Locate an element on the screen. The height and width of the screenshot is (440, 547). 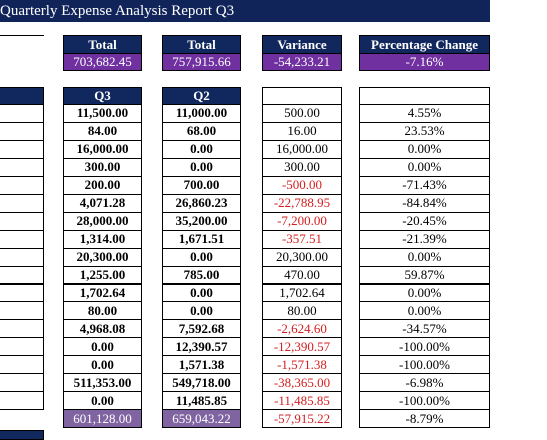
summary-value: 757,915.66 is located at coordinates (201, 62).